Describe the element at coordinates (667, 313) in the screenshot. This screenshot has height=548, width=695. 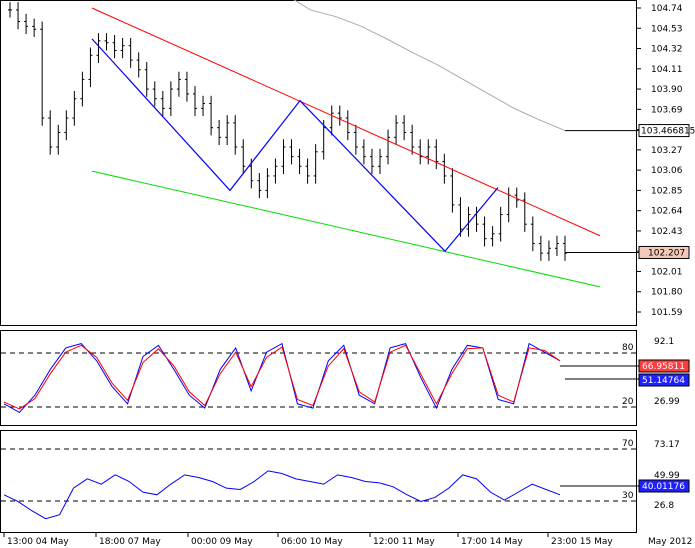
I see `price-y-tick-label: 101.59` at that location.